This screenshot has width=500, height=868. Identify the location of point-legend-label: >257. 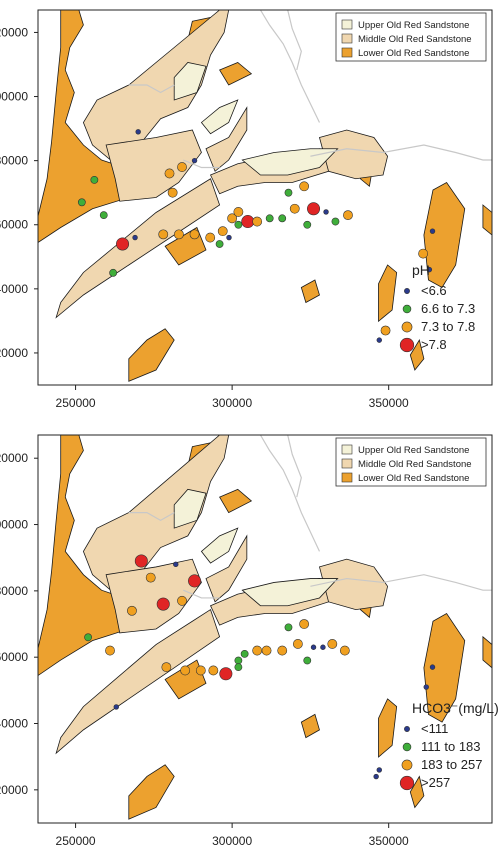
(435, 782).